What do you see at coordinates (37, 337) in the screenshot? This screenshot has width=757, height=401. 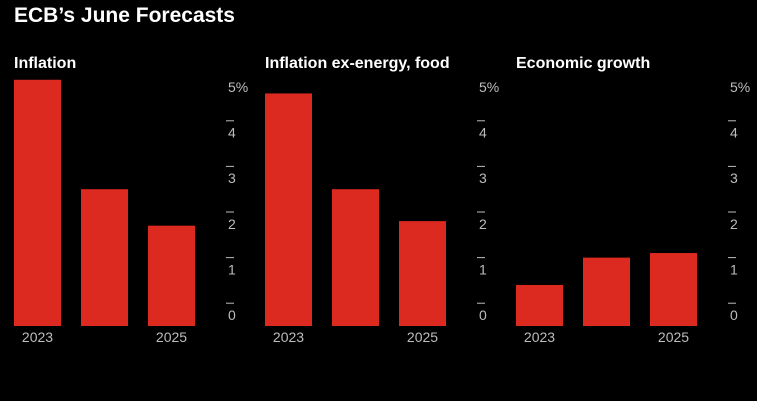 I see `x-tick-label-1-1: 2023` at bounding box center [37, 337].